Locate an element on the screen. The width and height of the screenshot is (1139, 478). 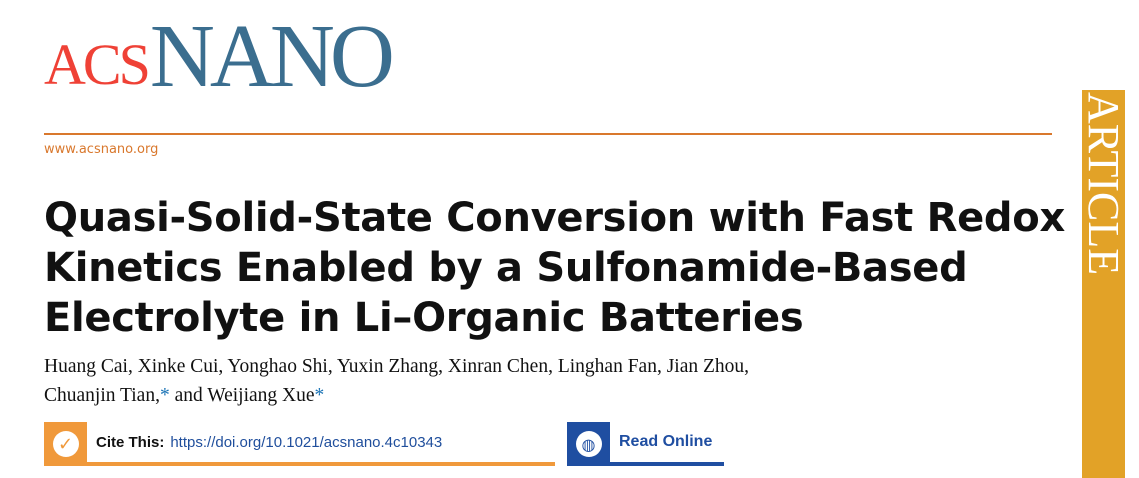
logo-nano: NANO is located at coordinates (272, 56).